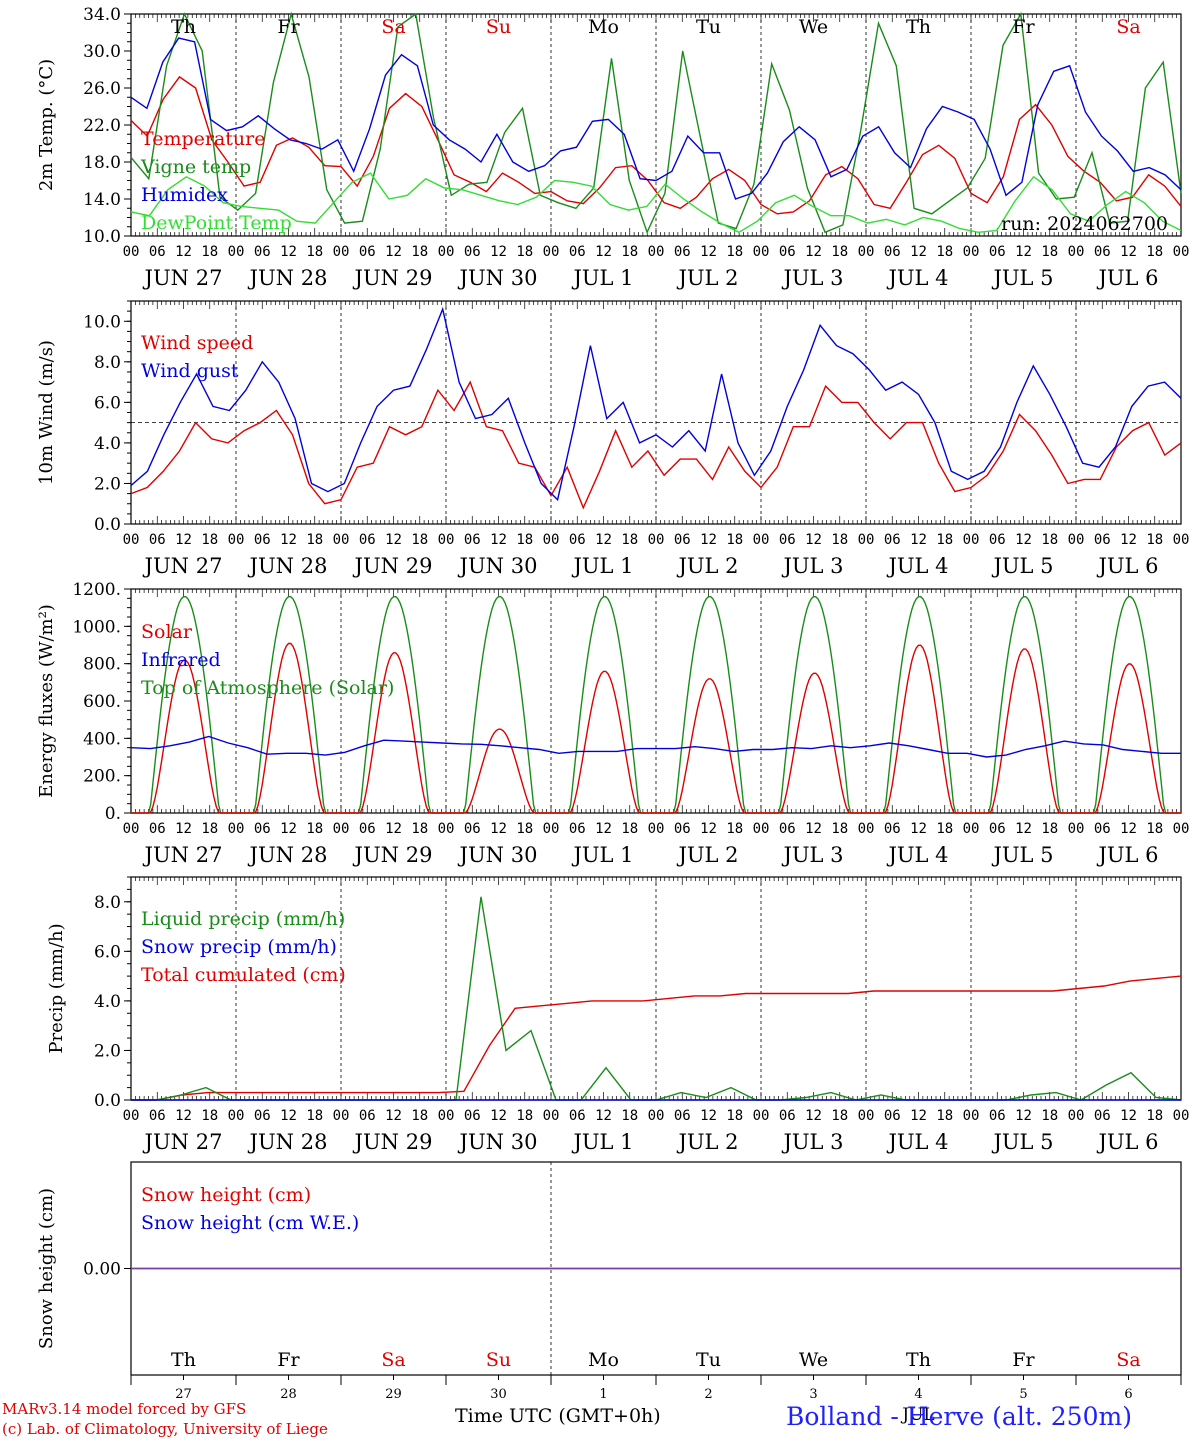 The height and width of the screenshot is (1440, 1194). I want to click on day-of-week-label: Mo, so click(603, 27).